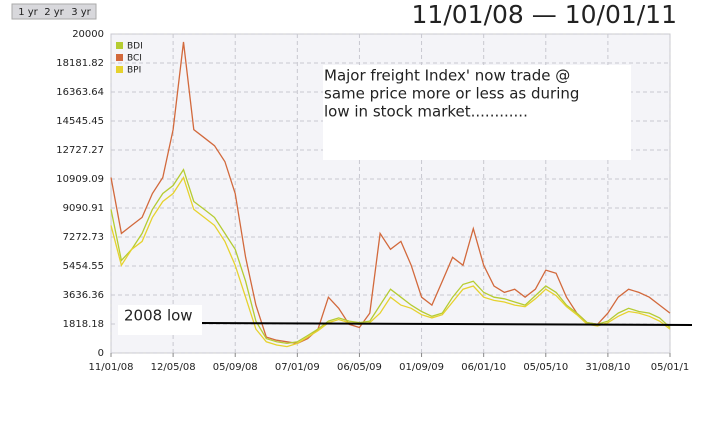 The height and width of the screenshot is (439, 715). Describe the element at coordinates (81, 12) in the screenshot. I see `range-button: 3 yr` at that location.